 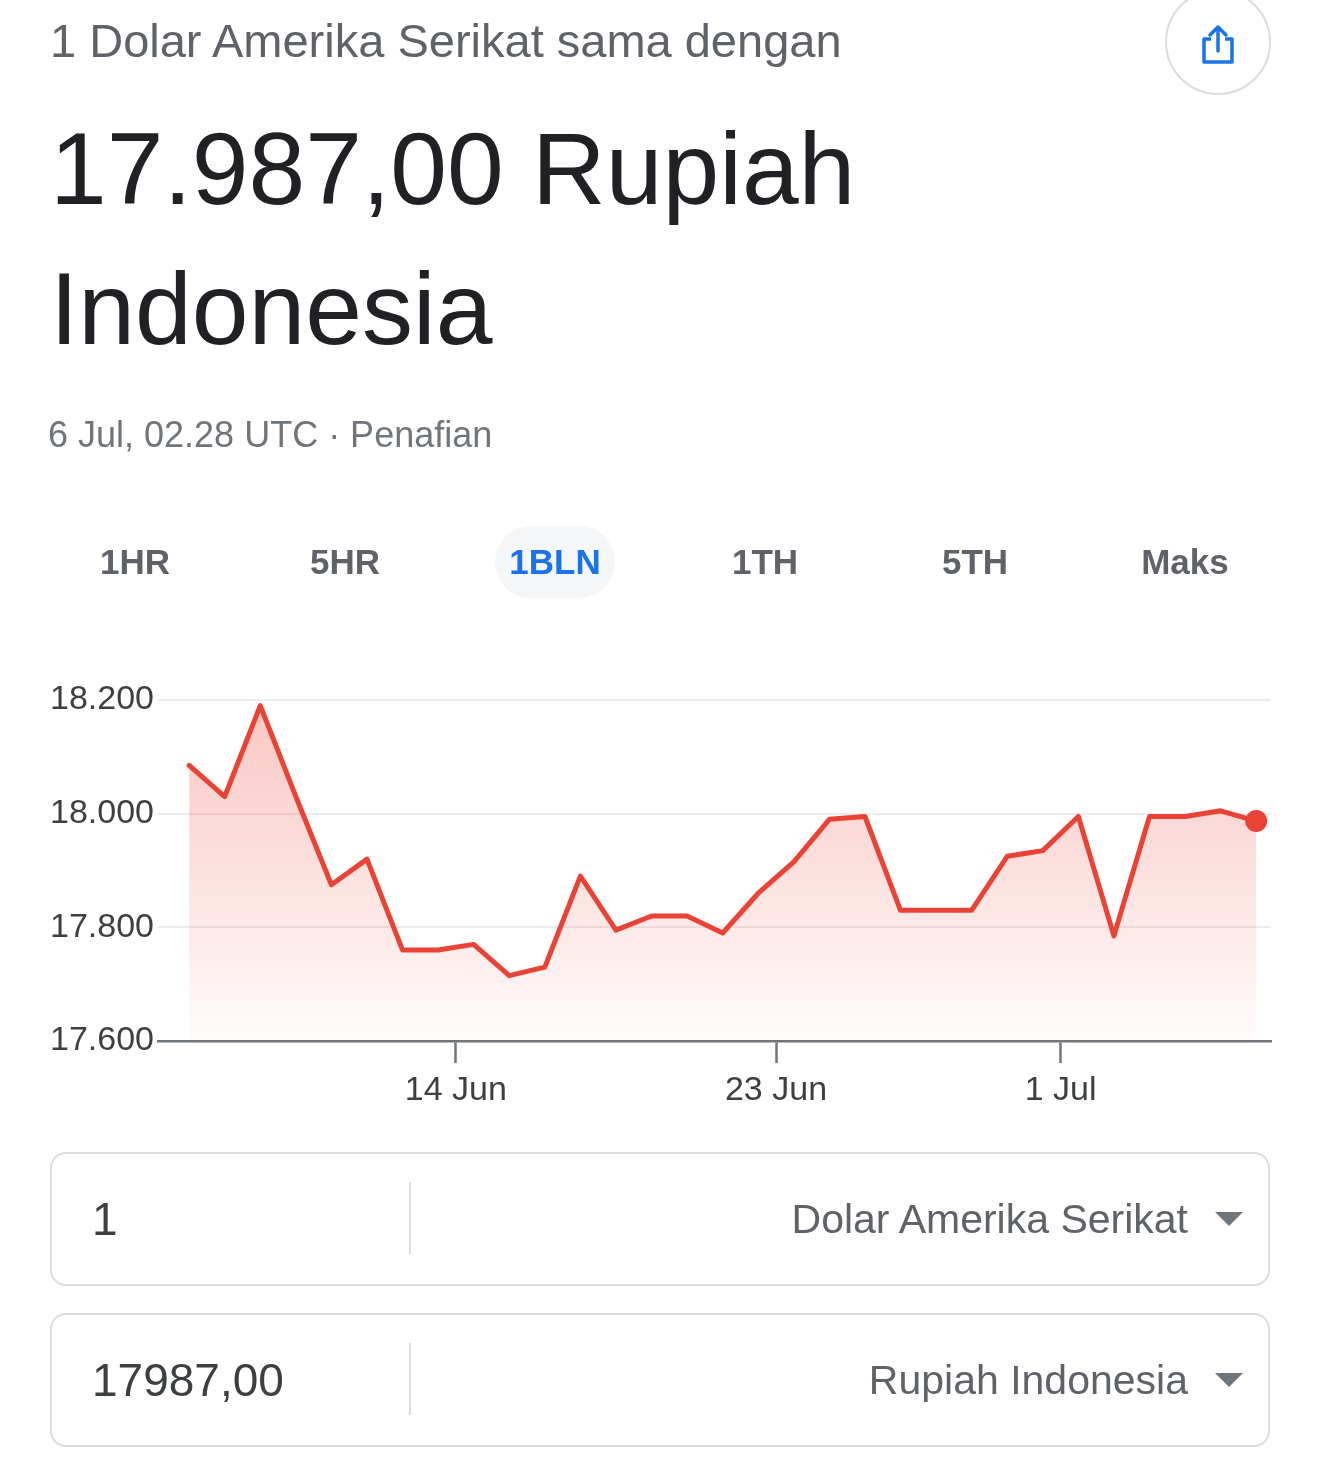 I want to click on y-tick-label: 17.800, so click(x=102, y=924).